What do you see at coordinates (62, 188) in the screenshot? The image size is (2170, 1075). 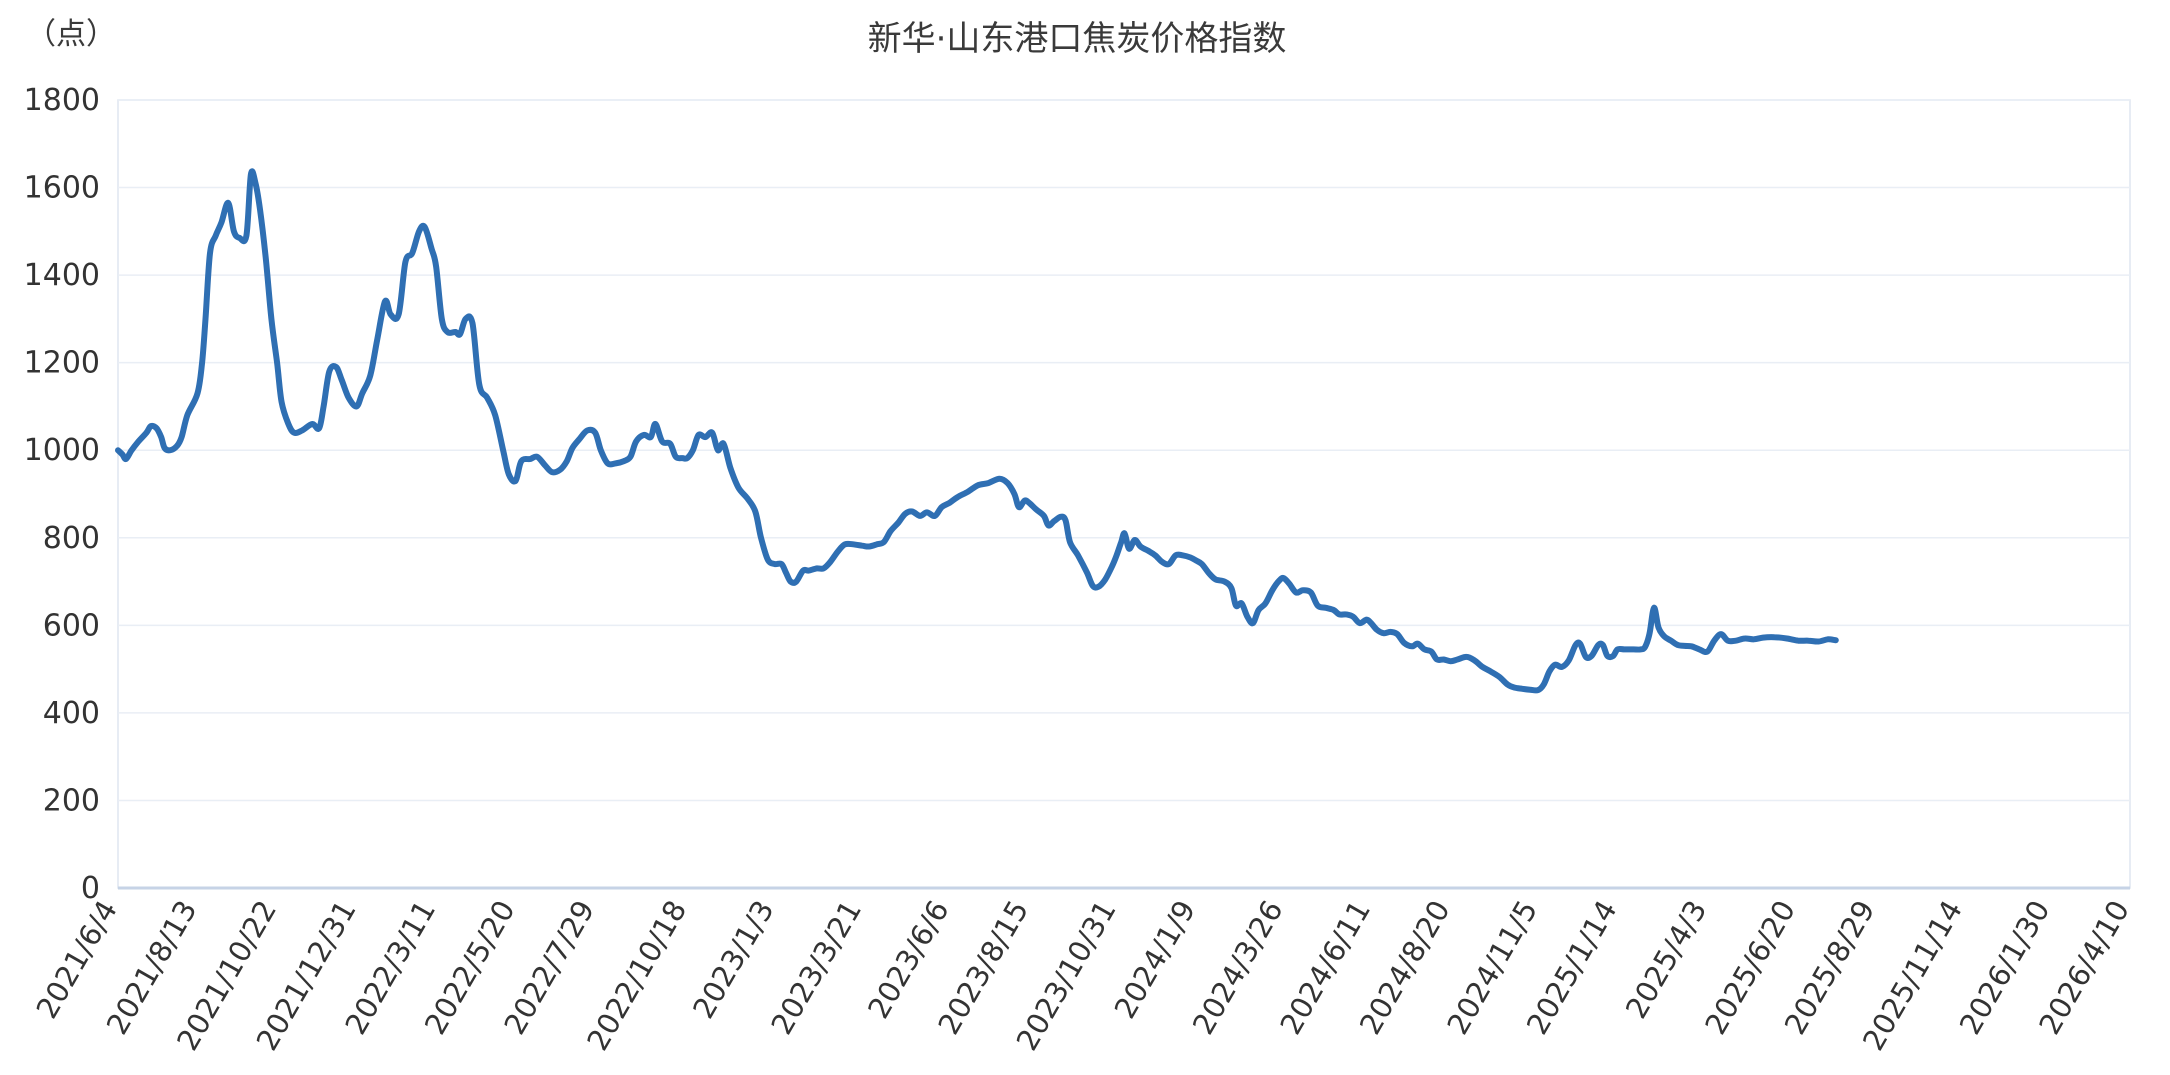 I see `y-tick-label: 1600` at bounding box center [62, 188].